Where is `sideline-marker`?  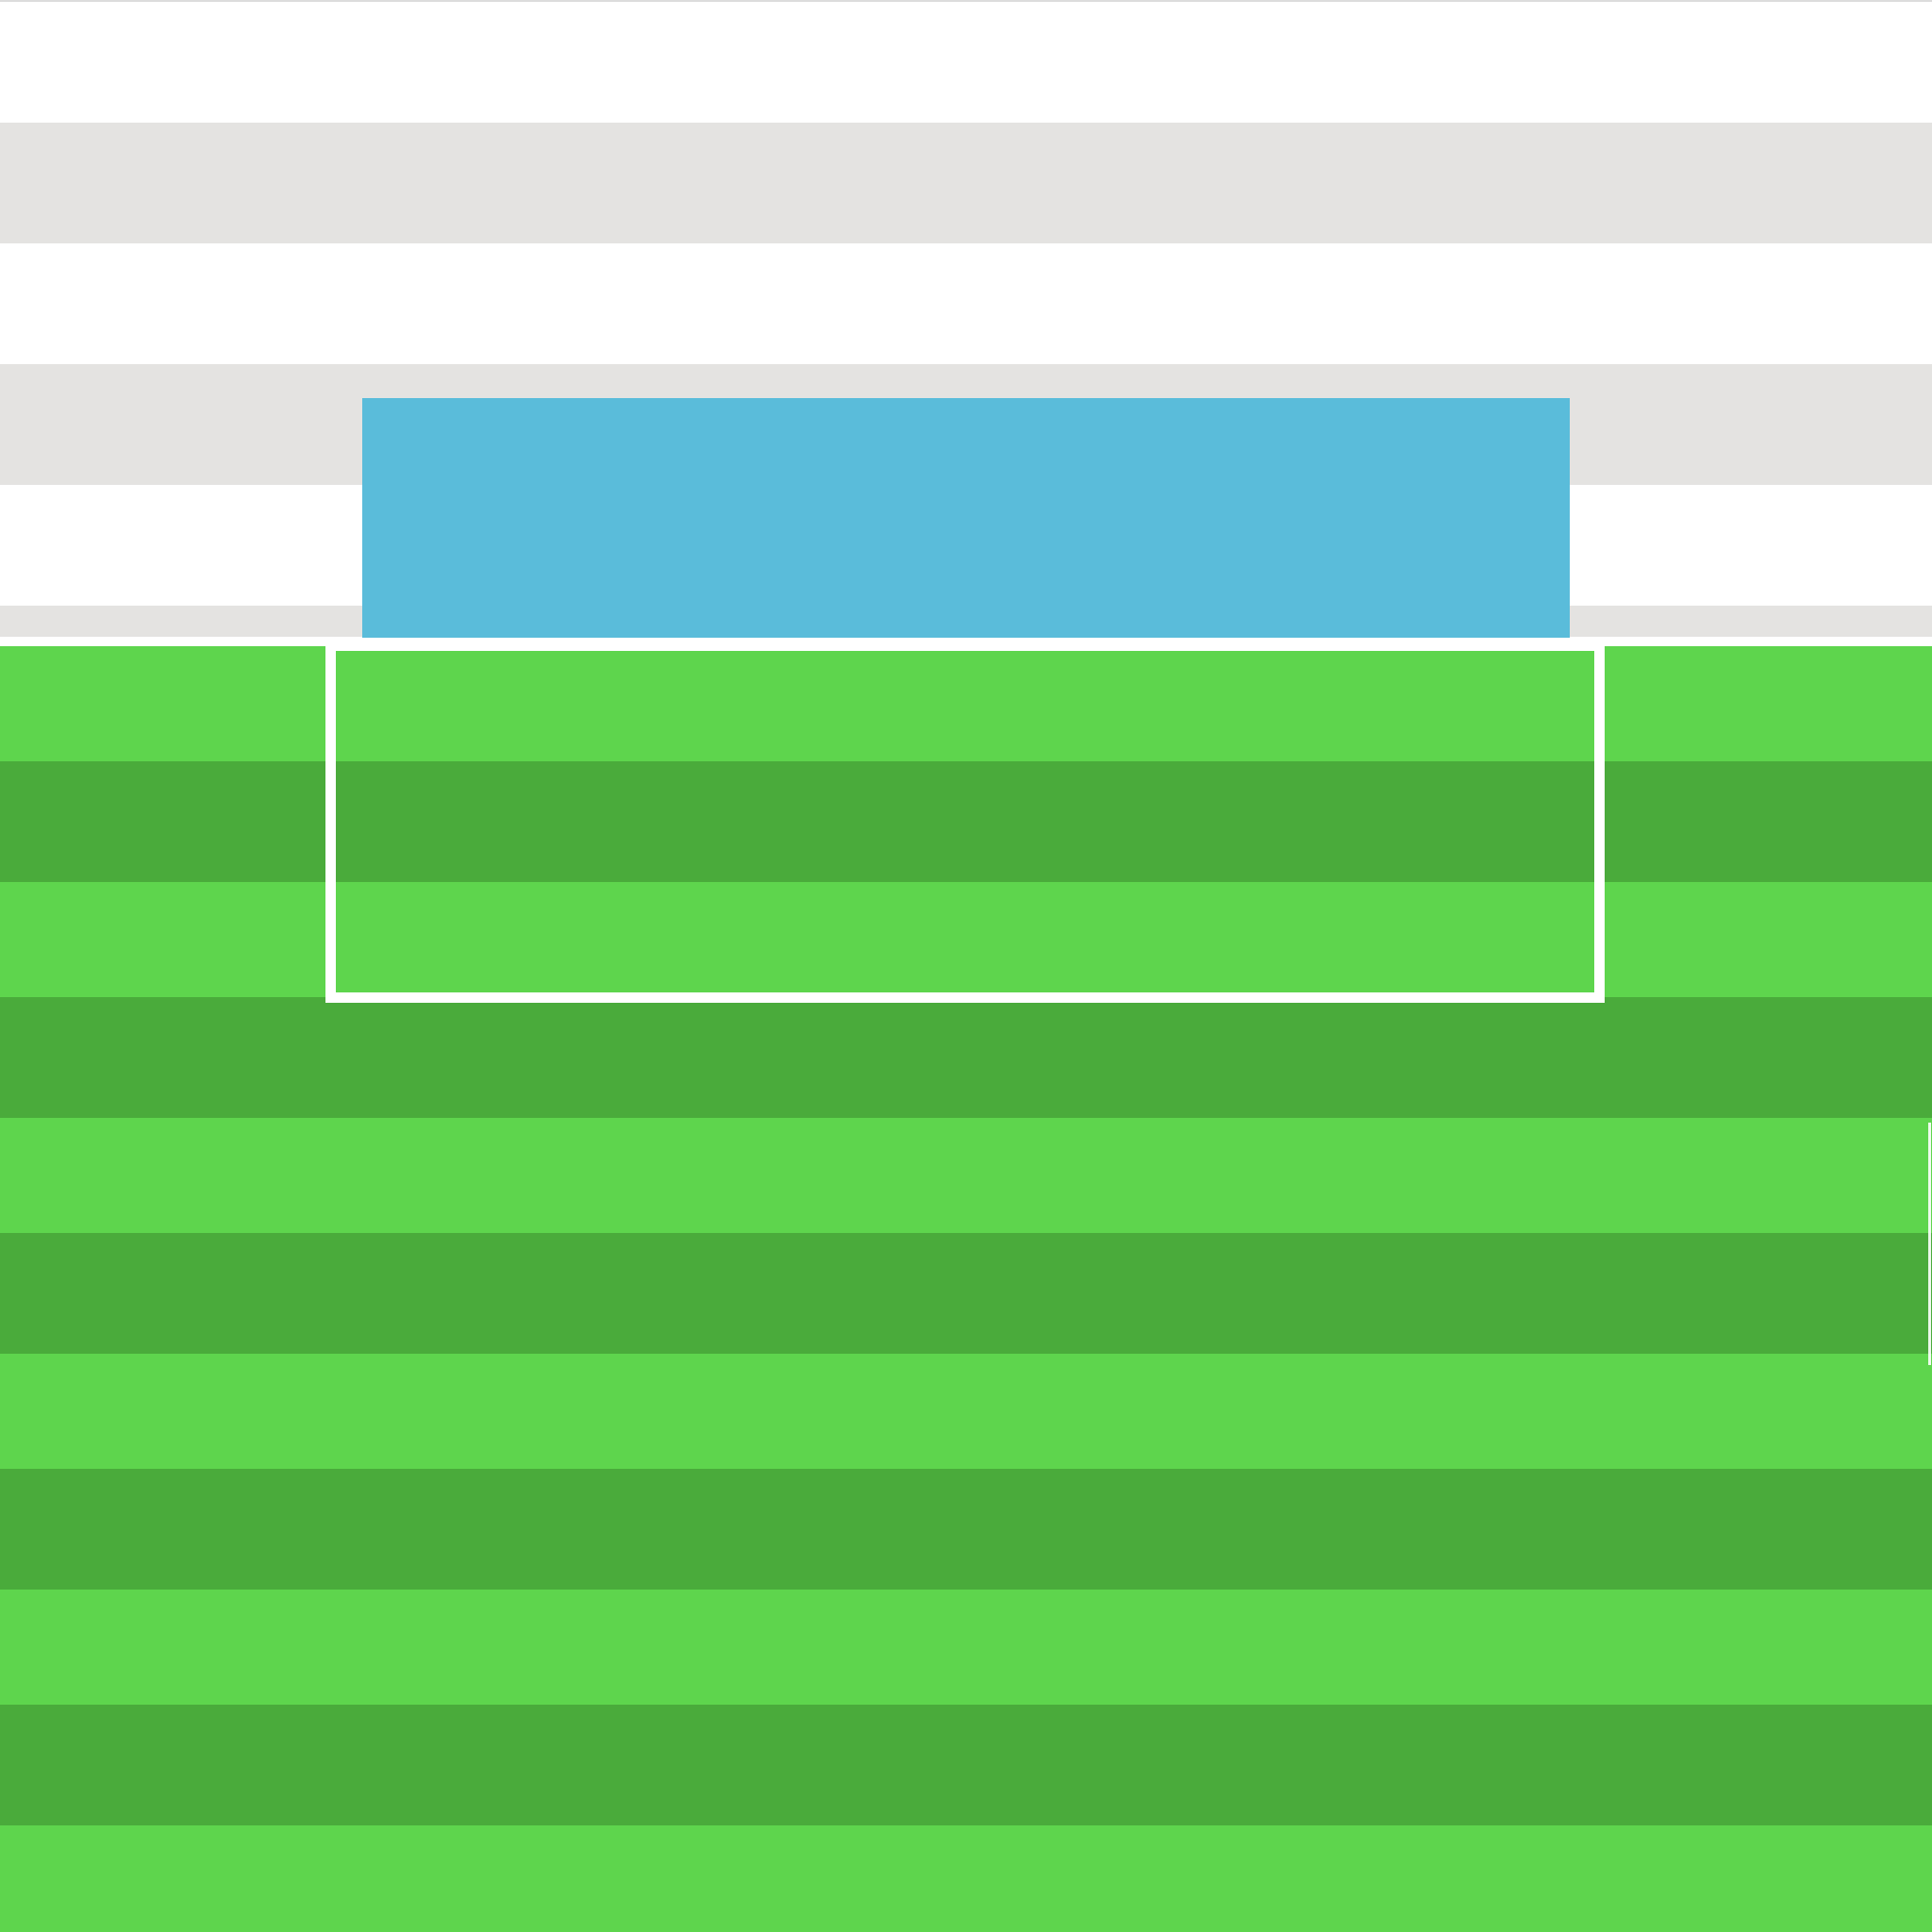
sideline-marker is located at coordinates (1929, 1244).